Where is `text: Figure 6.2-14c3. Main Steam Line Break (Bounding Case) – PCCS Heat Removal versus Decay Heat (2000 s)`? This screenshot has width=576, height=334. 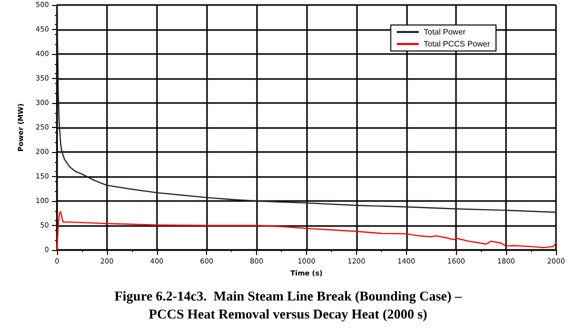
text: Figure 6.2-14c3. Main Steam Line Break (Bounding Case) – PCCS Heat Removal versus Decay Heat (2000 s) is located at coordinates (288, 305).